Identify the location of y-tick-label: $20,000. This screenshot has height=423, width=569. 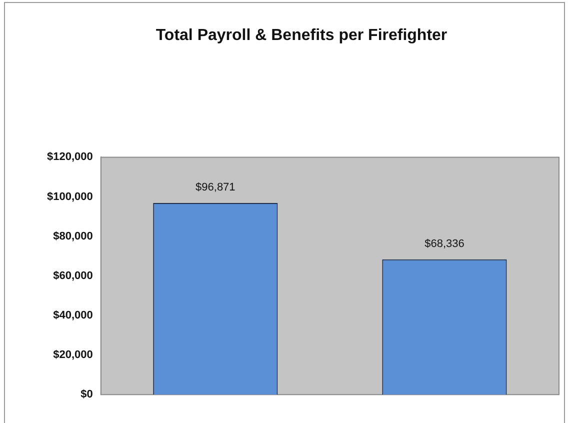
(73, 355).